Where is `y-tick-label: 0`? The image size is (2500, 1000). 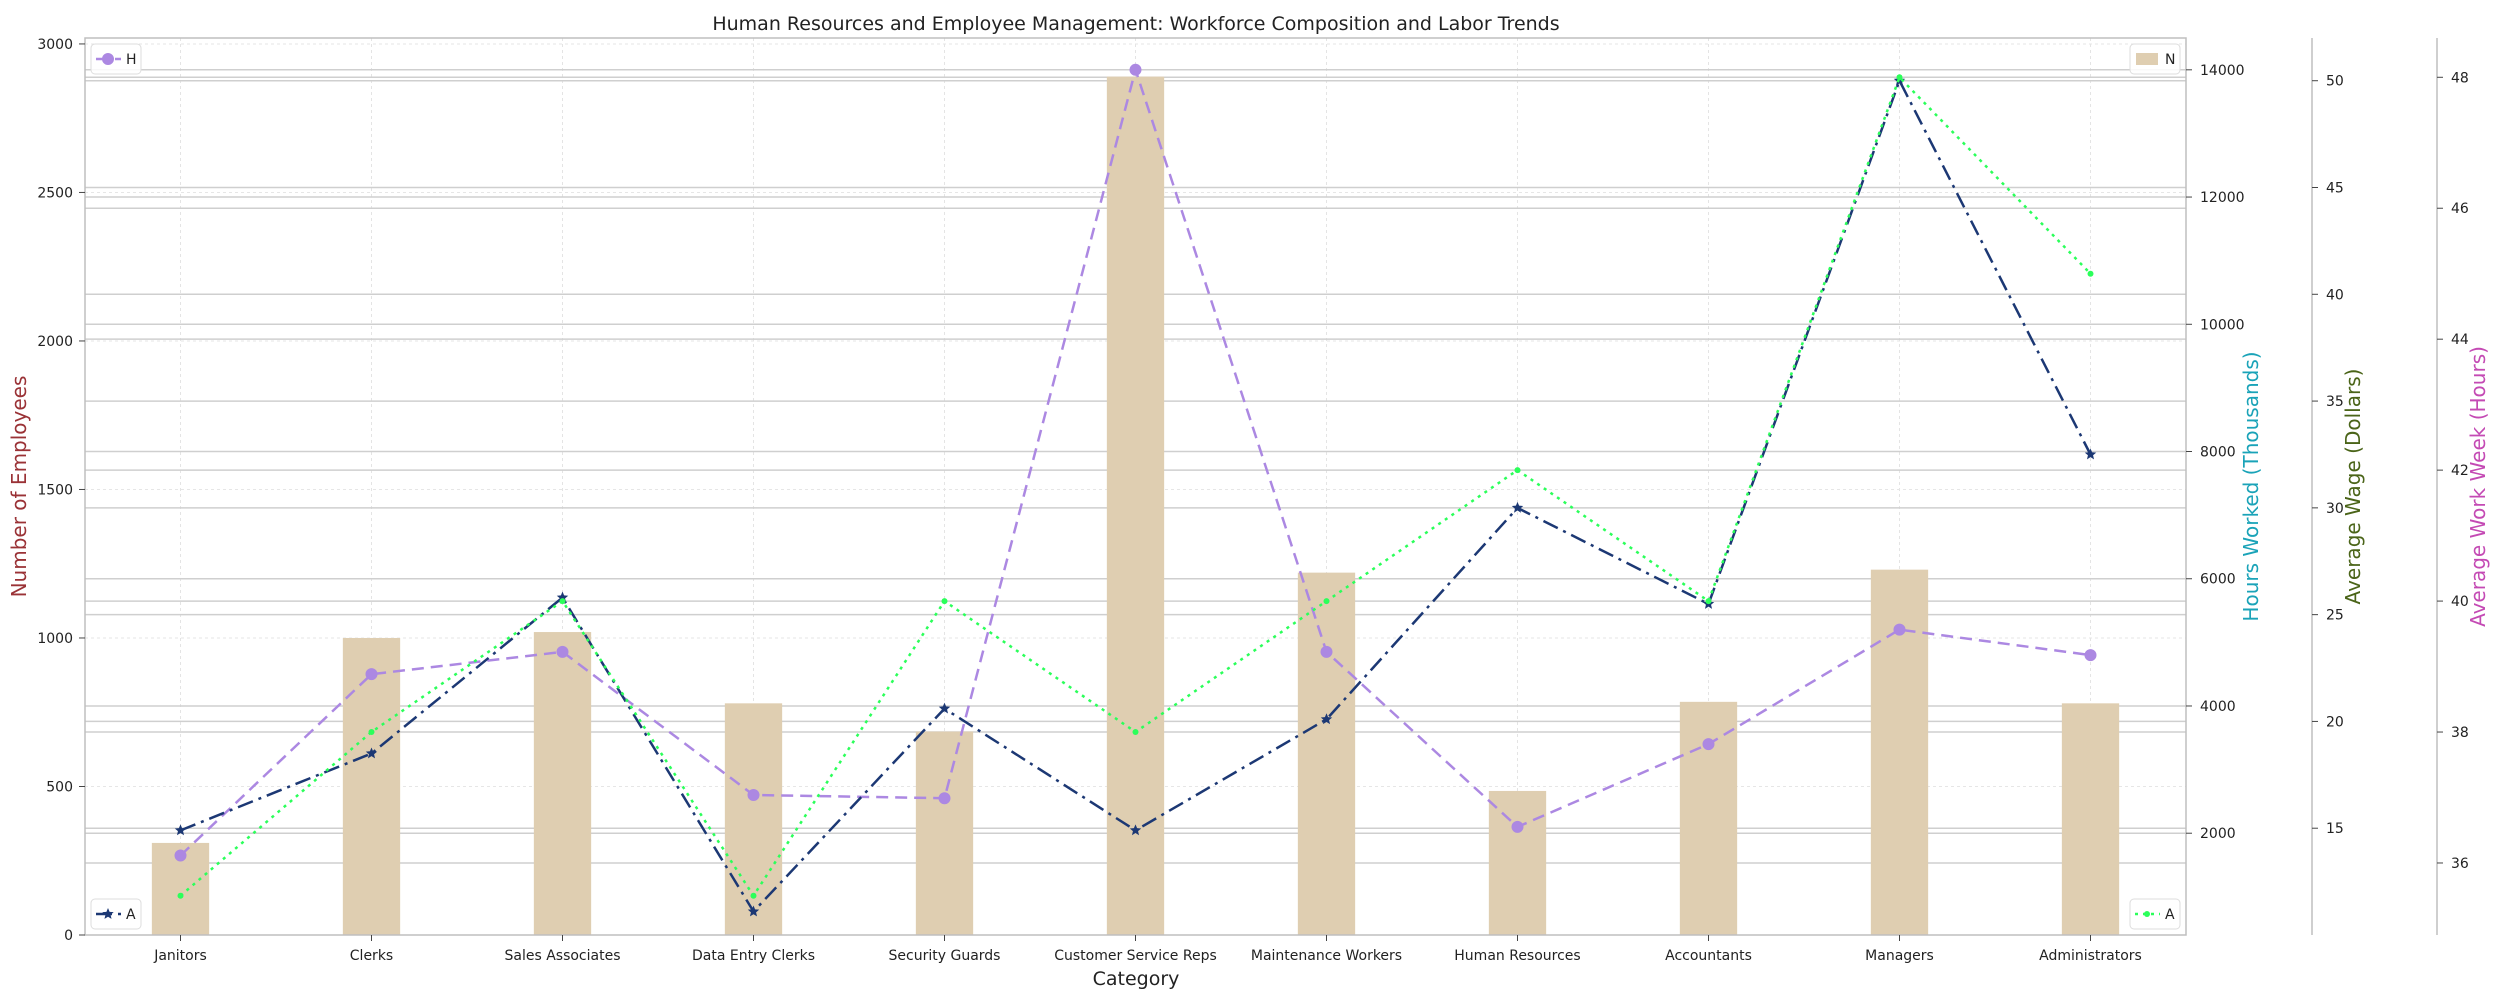 y-tick-label: 0 is located at coordinates (68, 936).